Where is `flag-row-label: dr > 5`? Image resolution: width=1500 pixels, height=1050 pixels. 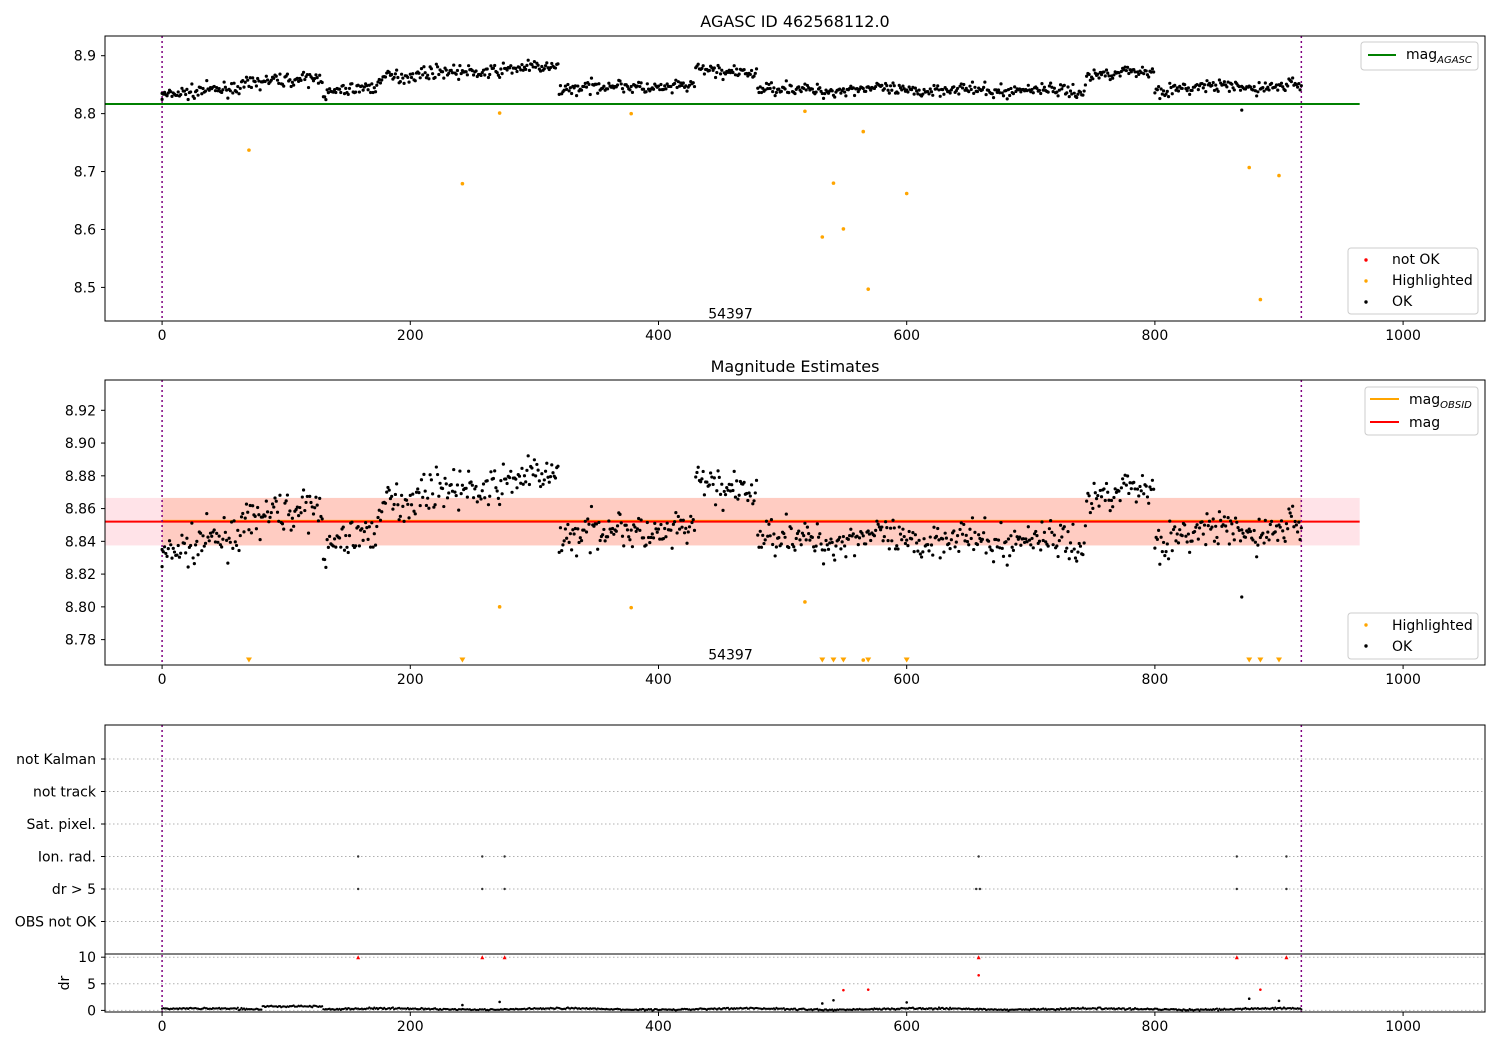
flag-row-label: dr > 5 is located at coordinates (74, 890).